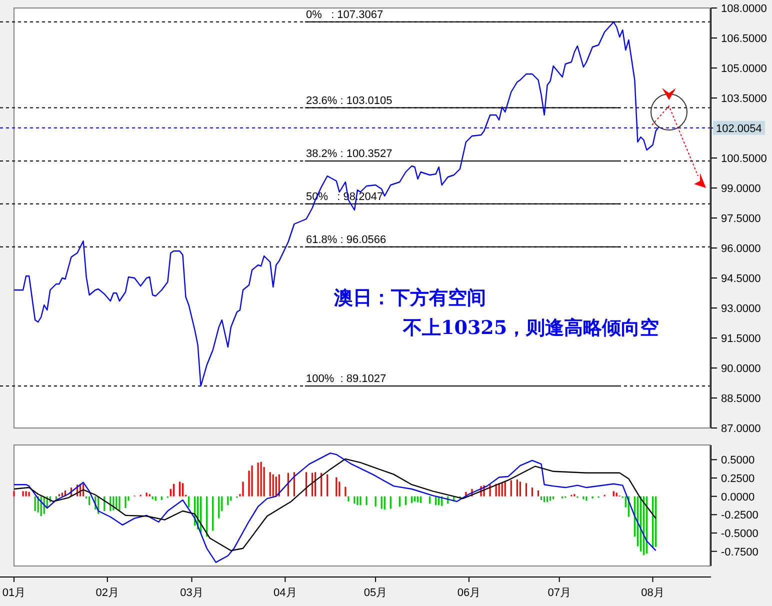  What do you see at coordinates (349, 100) in the screenshot?
I see `ref-line-label: 23.6% : 103.0105` at bounding box center [349, 100].